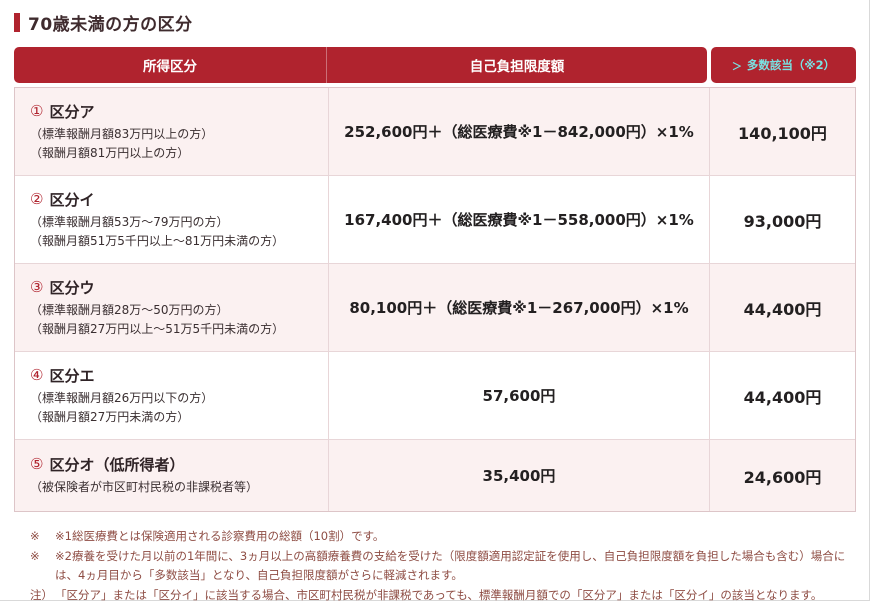 The width and height of the screenshot is (870, 605). I want to click on table-header: 所得区分 自己負担限度額 ＞ 多数該当（※2）, so click(435, 65).